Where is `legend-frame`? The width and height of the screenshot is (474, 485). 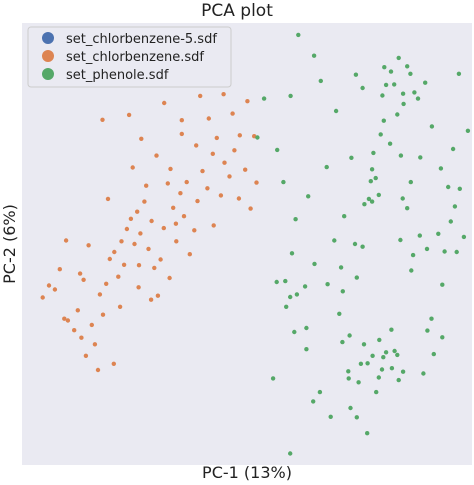 legend-frame is located at coordinates (129, 57).